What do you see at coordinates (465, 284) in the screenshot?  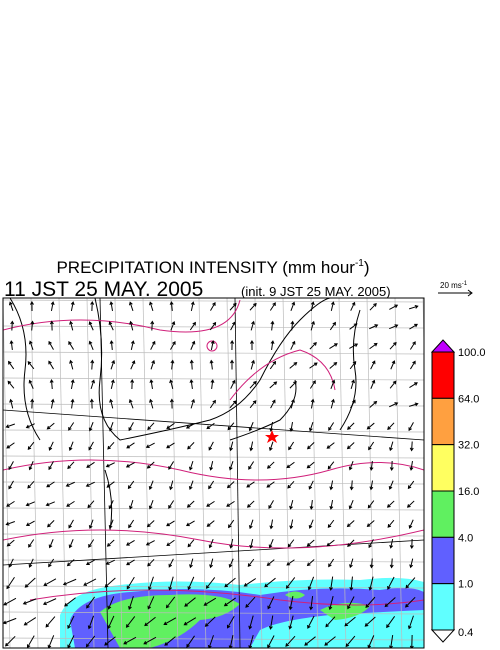 I see `wind-legend-exponent: -1` at bounding box center [465, 284].